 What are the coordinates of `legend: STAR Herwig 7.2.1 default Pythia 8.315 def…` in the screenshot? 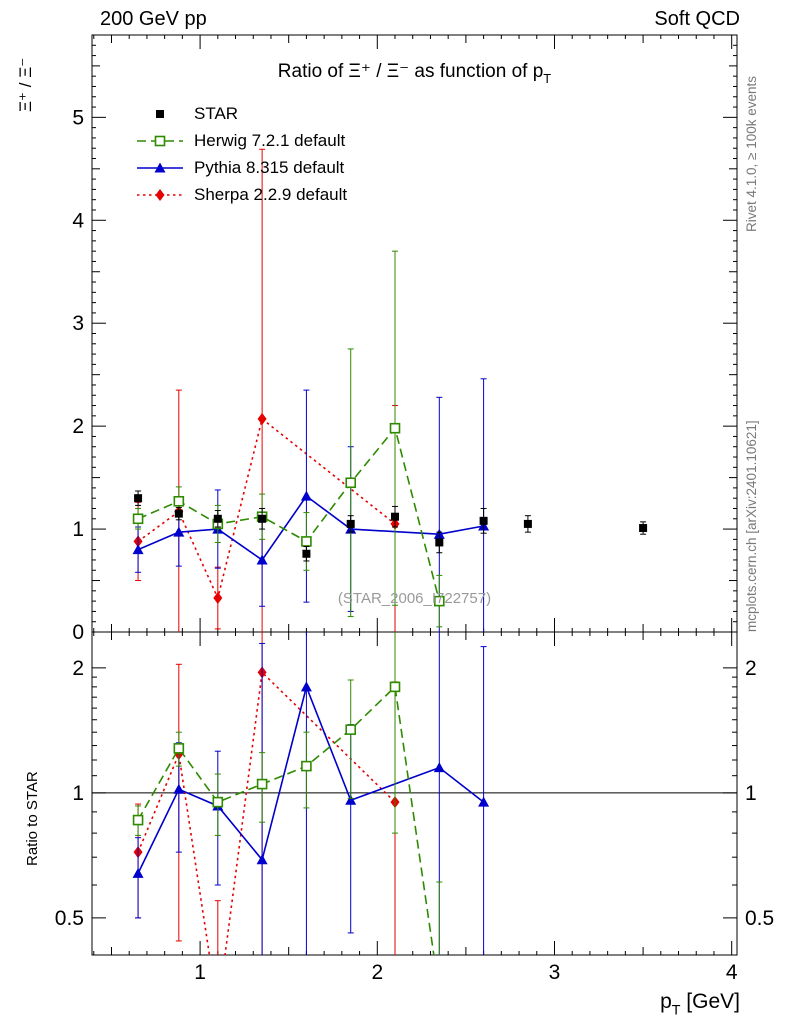 It's located at (241, 154).